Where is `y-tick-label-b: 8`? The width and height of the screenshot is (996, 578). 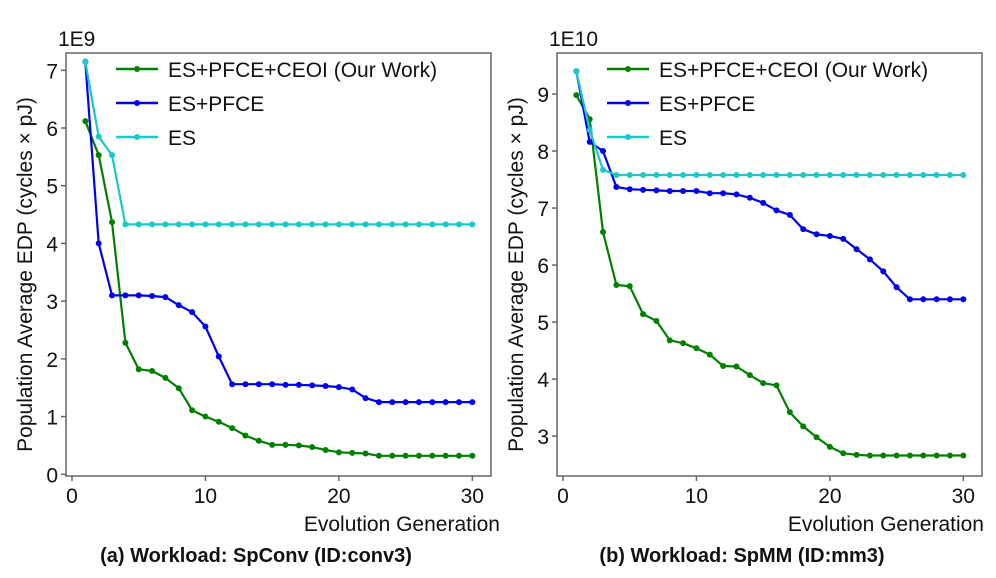
y-tick-label-b: 8 is located at coordinates (543, 152).